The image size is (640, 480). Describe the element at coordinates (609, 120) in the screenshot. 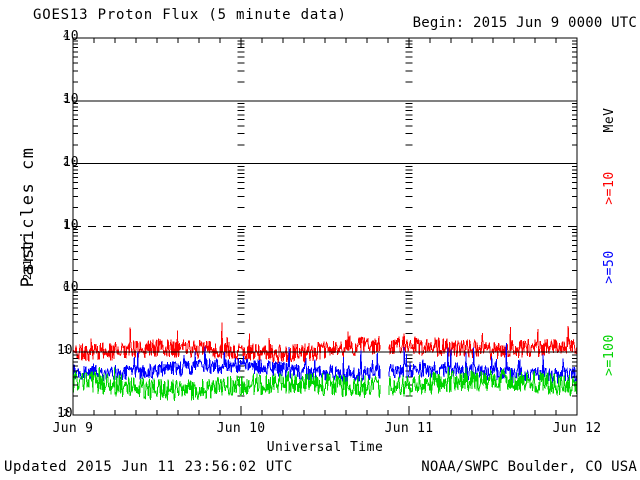

I see `right-axis-unit-label: MeV` at that location.